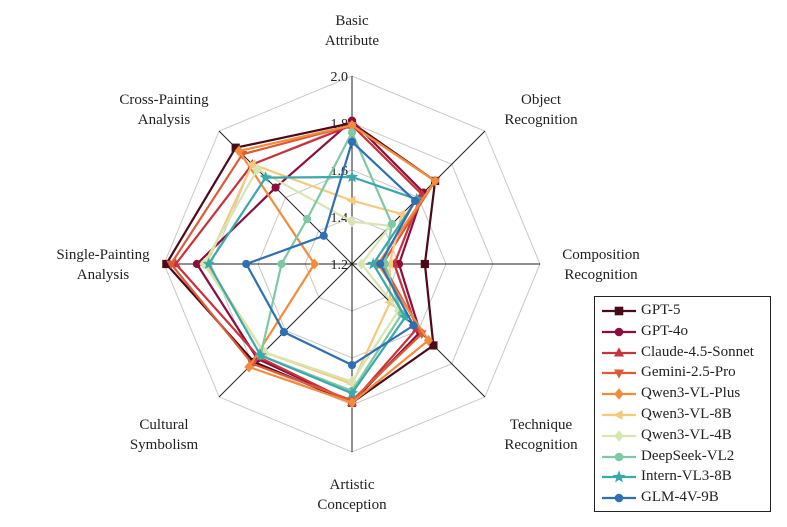 The width and height of the screenshot is (787, 527). I want to click on tick-label: 1.4, so click(340, 218).